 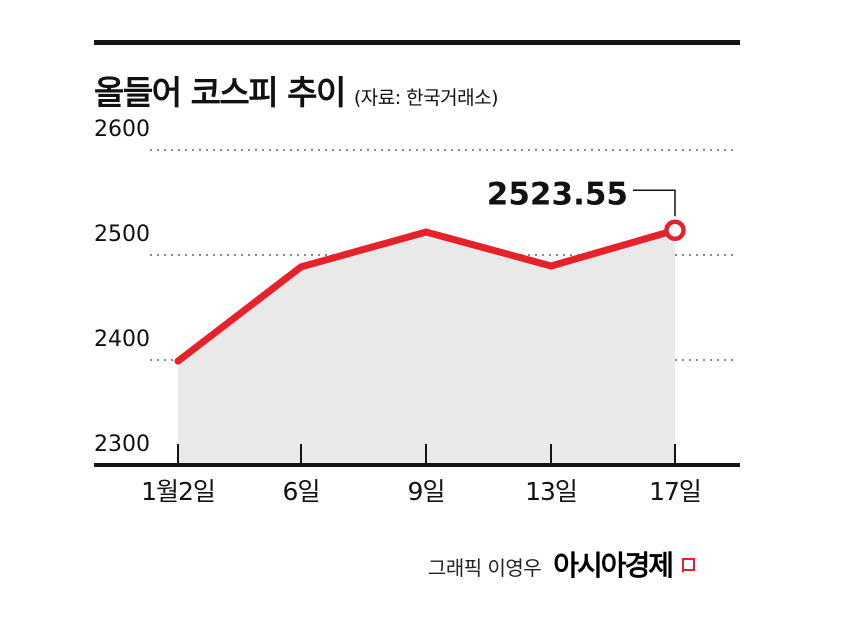 What do you see at coordinates (484, 568) in the screenshot?
I see `graphic-credit: 그래픽 이영우` at bounding box center [484, 568].